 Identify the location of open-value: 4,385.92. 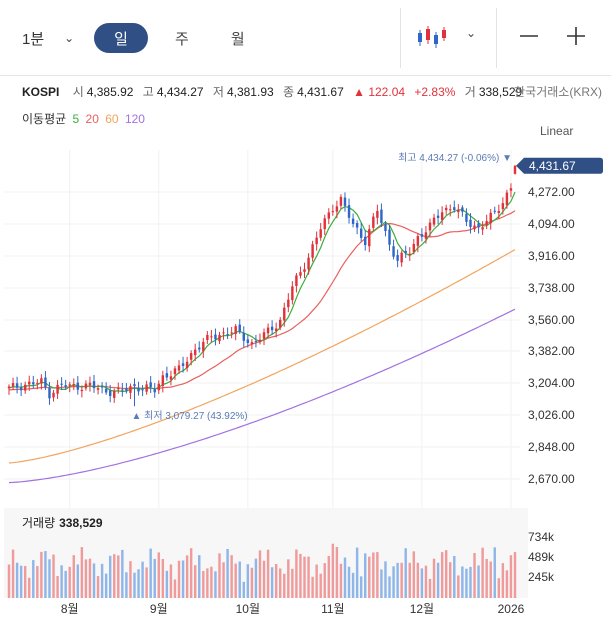
(110, 92).